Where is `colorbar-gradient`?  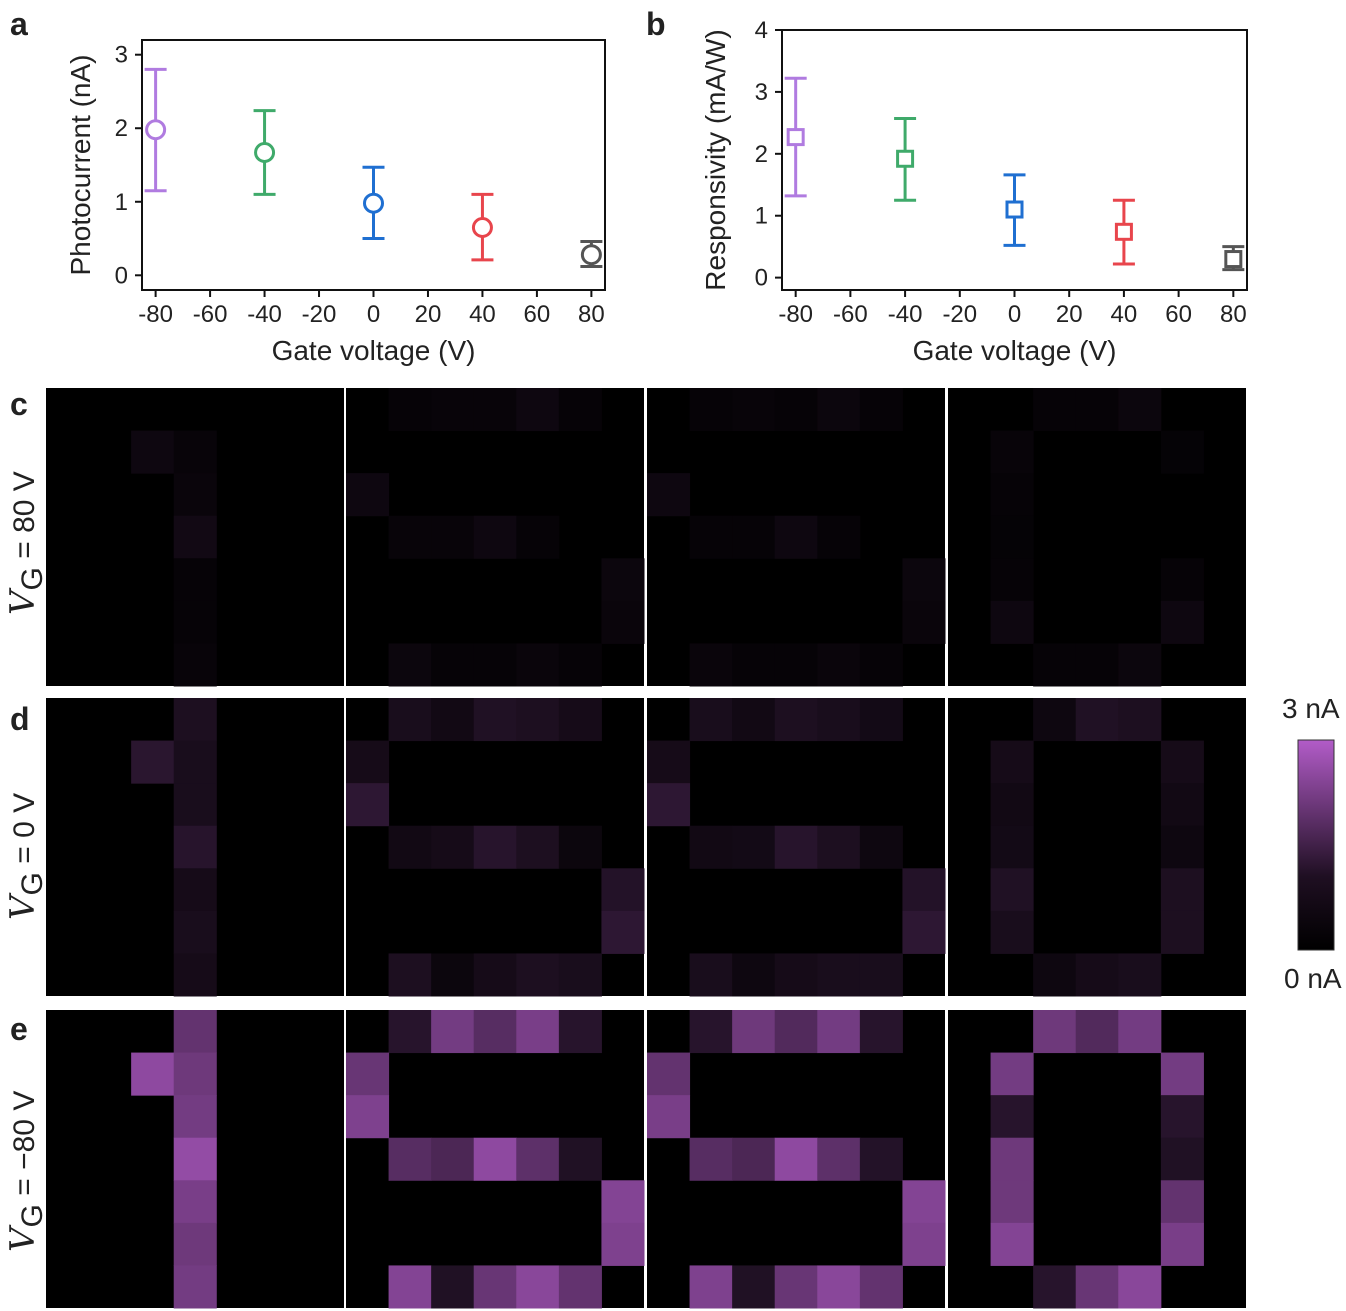
colorbar-gradient is located at coordinates (1316, 845).